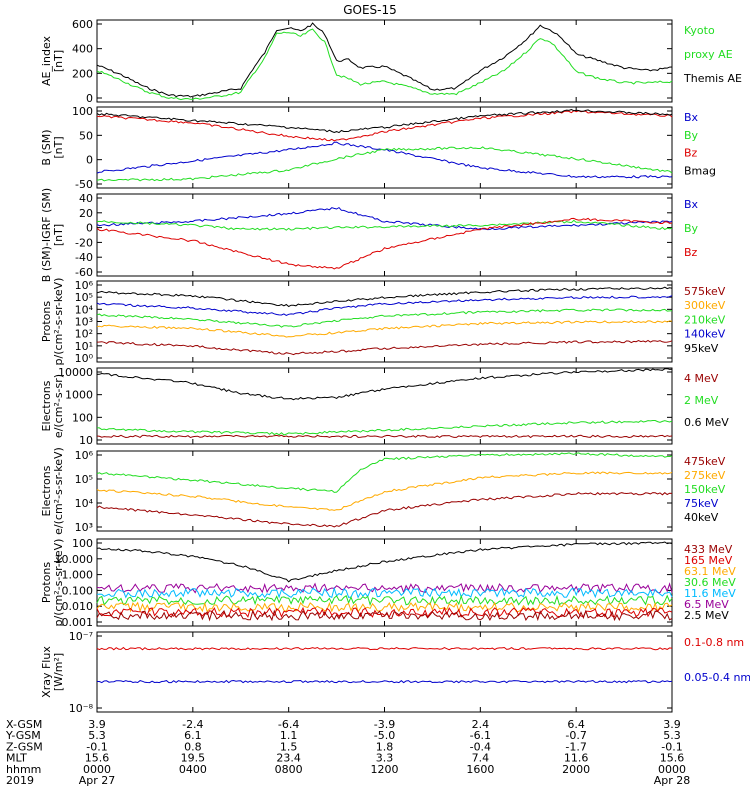  Describe the element at coordinates (84, 322) in the screenshot. I see `y-tick-label: 10³` at that location.